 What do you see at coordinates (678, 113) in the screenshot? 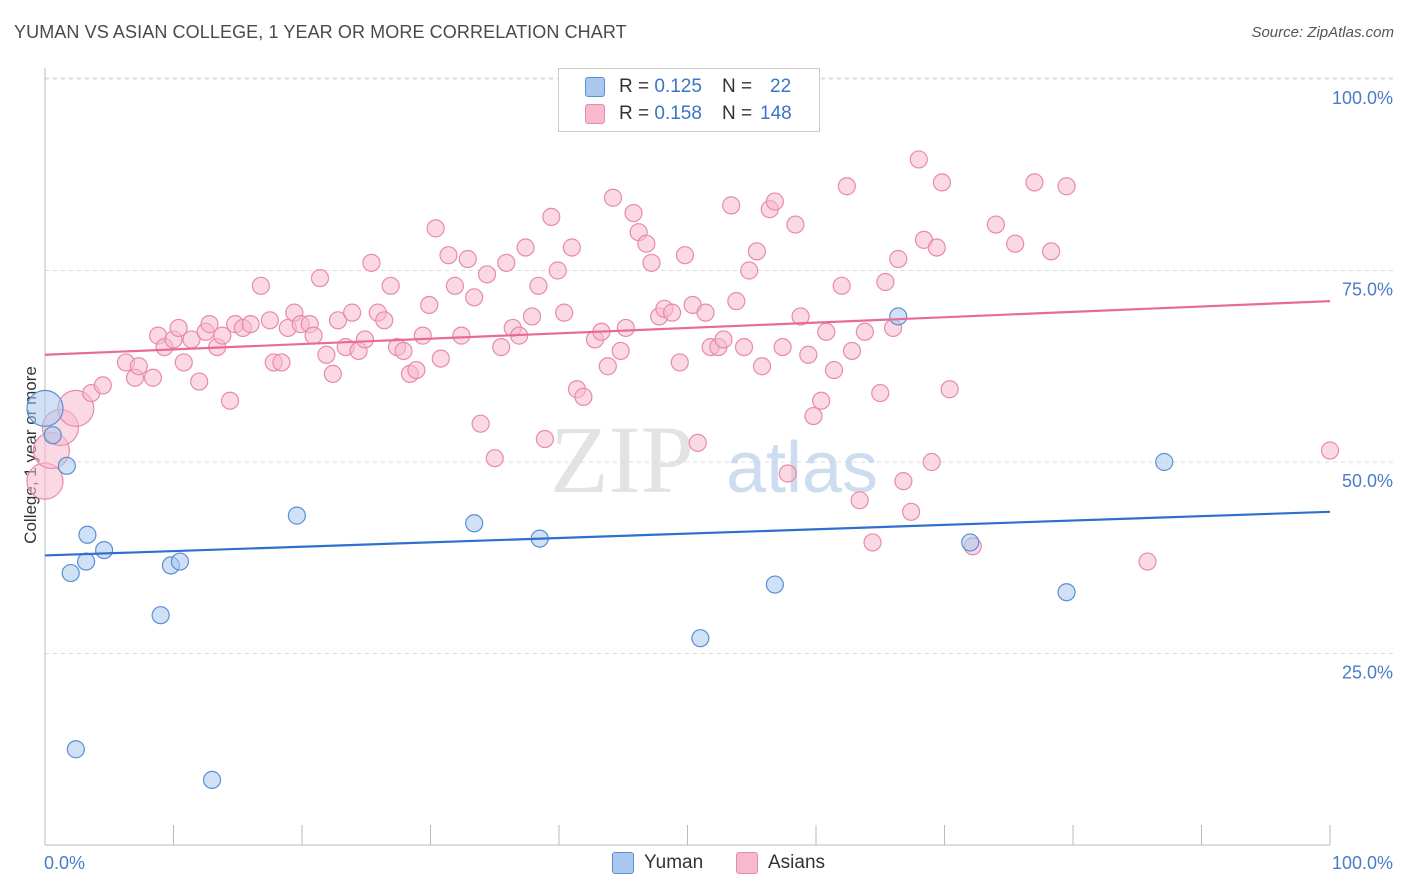
I see `legend-asian-r: 0.158` at bounding box center [678, 113].